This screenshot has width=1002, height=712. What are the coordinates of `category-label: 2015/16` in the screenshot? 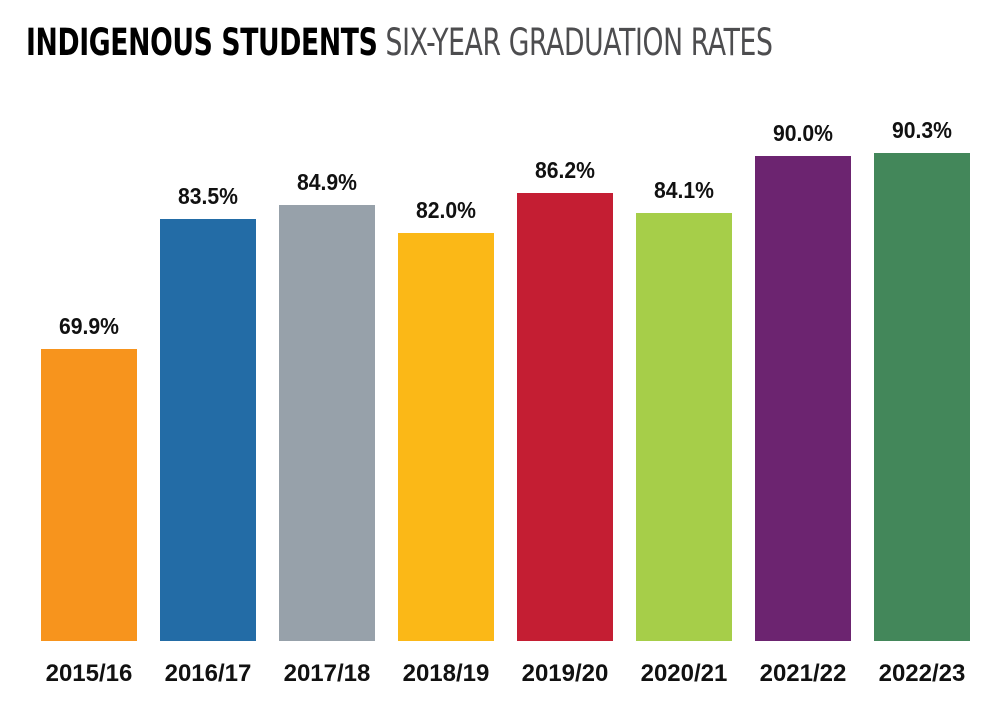 It's located at (89, 673).